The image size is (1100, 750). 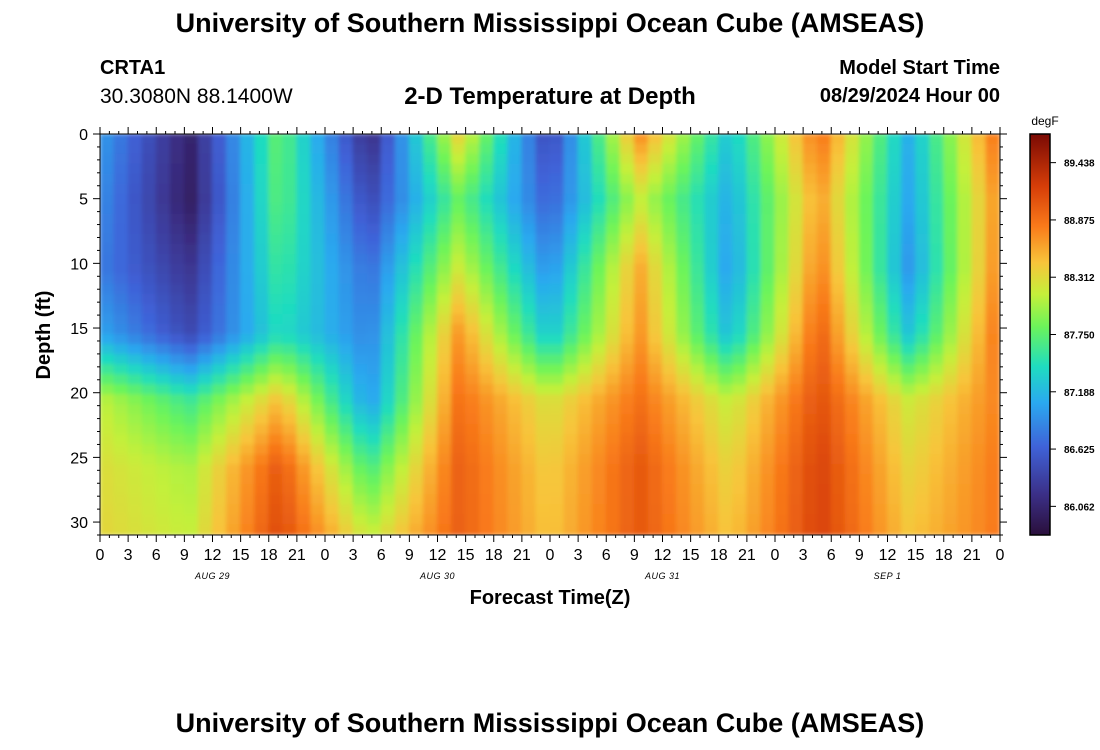 I want to click on colorbar-tick-label: 87.750, so click(x=1079, y=336).